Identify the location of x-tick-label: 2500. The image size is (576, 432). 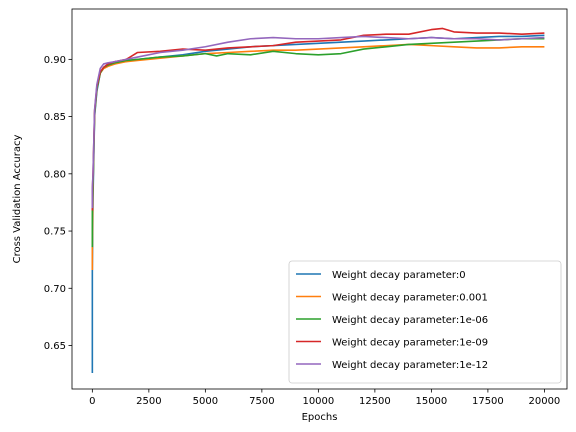
(148, 401).